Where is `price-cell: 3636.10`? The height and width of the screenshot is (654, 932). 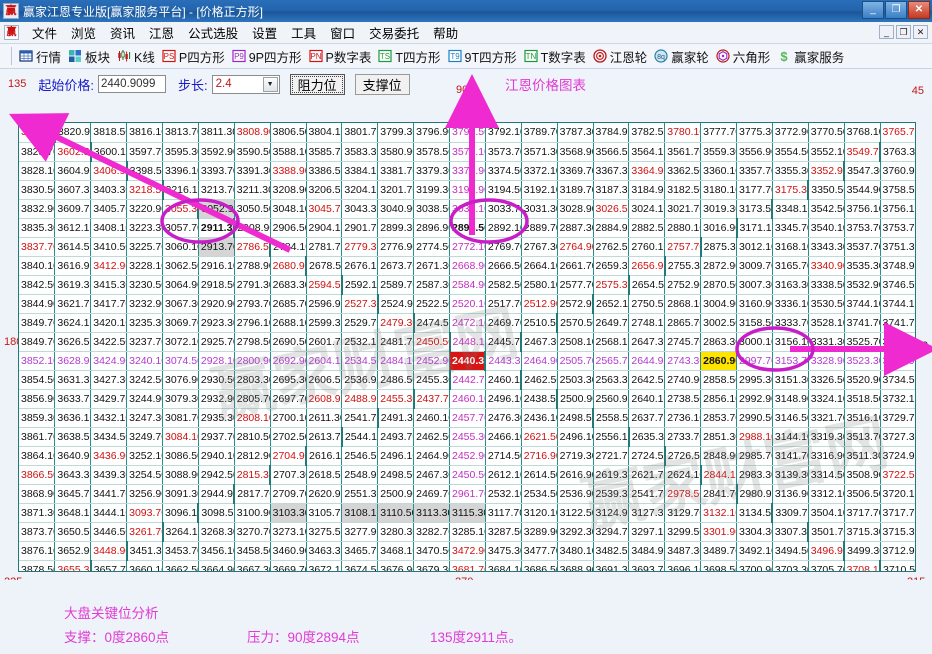
price-cell: 3636.10 is located at coordinates (73, 418).